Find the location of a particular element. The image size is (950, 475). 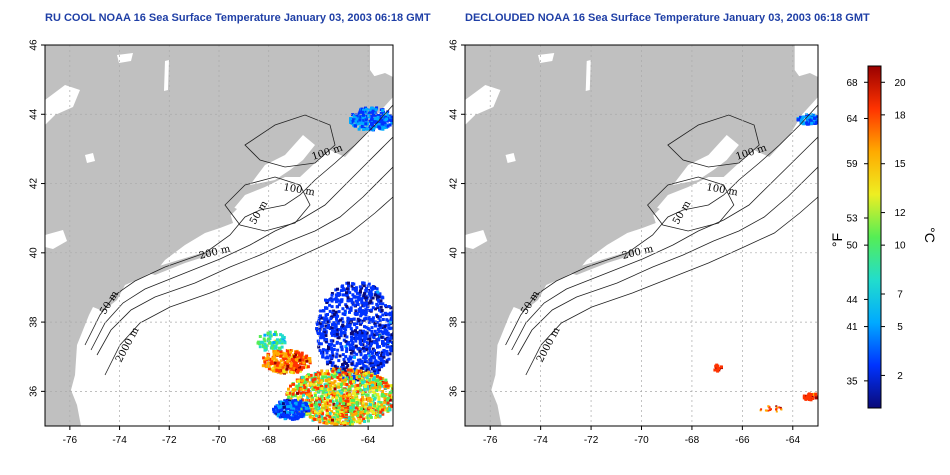

right-lat-label-2: 42 is located at coordinates (454, 184).